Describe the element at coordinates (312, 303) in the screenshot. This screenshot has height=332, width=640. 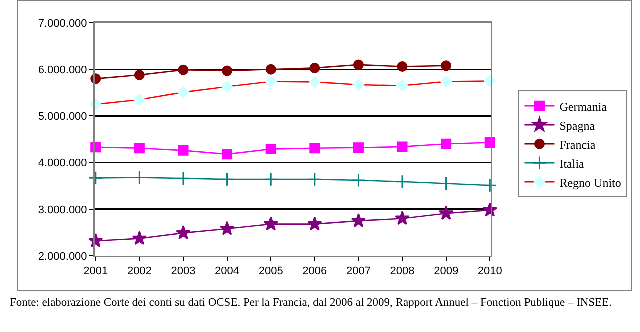
I see `source-note: Fonte: elaborazione Corte dei conti su dati OCSE. Per la Francia, dal 2006 al 2009, Rapport Annuel – Fonction Publique – INSEE.` at that location.